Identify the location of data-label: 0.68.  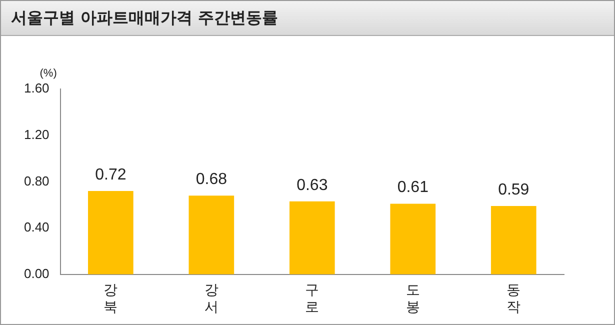
(212, 179).